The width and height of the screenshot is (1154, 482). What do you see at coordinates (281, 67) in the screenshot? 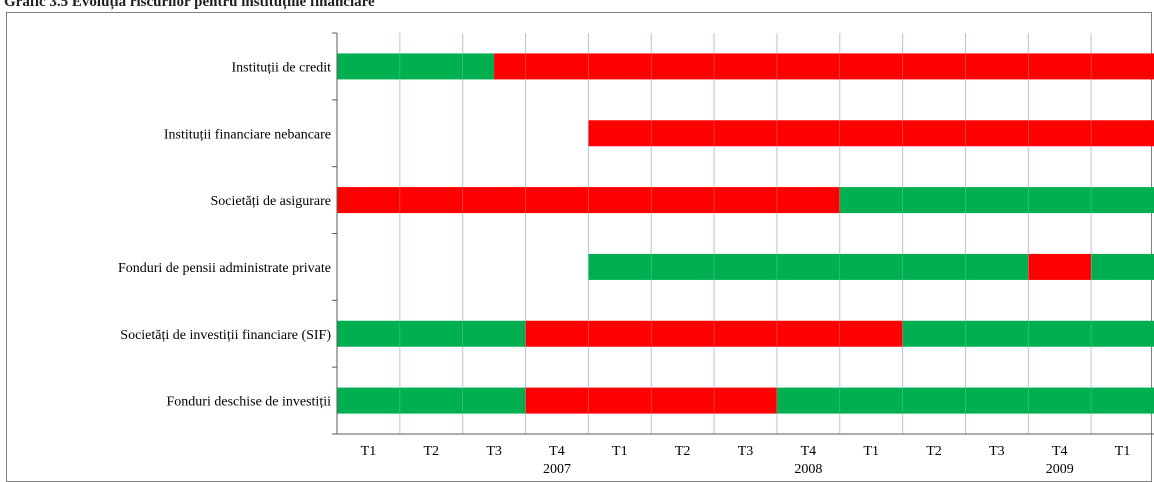
I see `category-label: Instituții de credit` at bounding box center [281, 67].